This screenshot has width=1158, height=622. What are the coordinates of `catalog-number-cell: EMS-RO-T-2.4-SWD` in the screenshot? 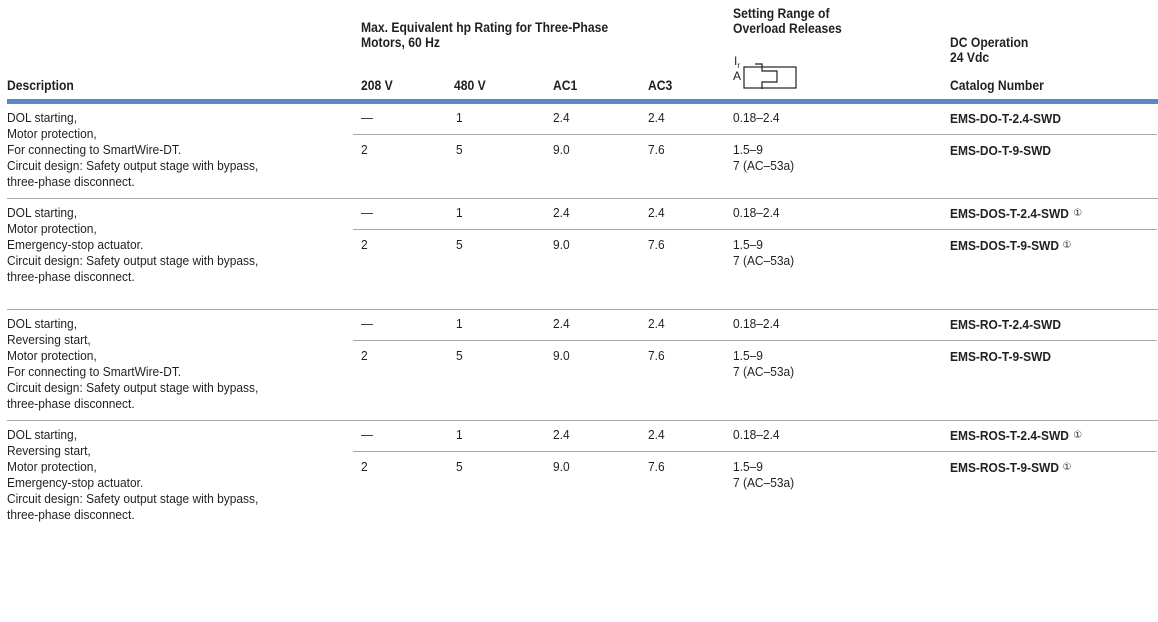 It's located at (1010, 325).